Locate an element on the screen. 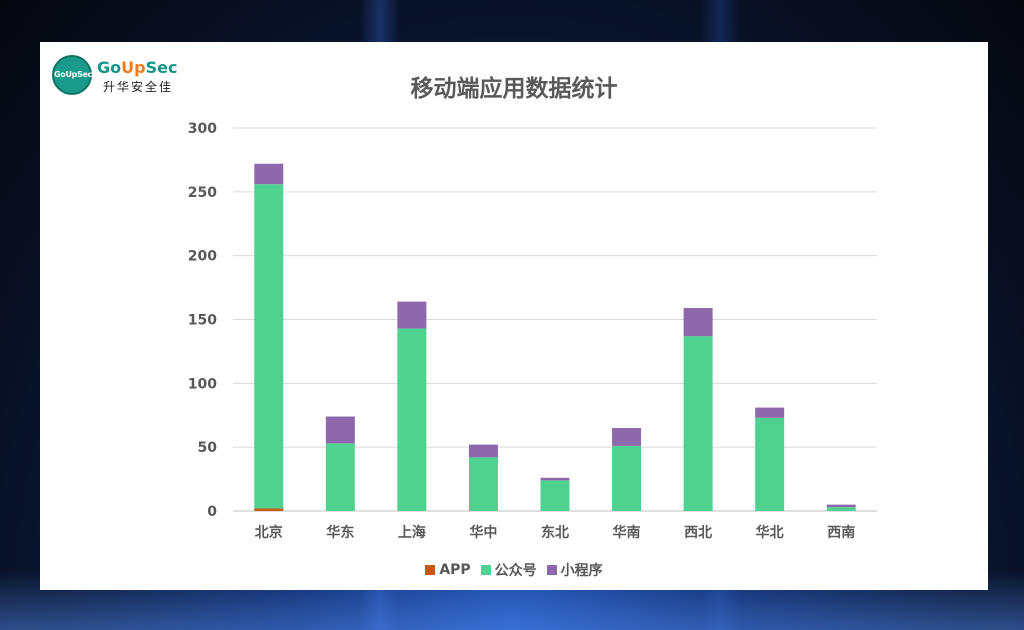  y-tick-label: 0 is located at coordinates (212, 512).